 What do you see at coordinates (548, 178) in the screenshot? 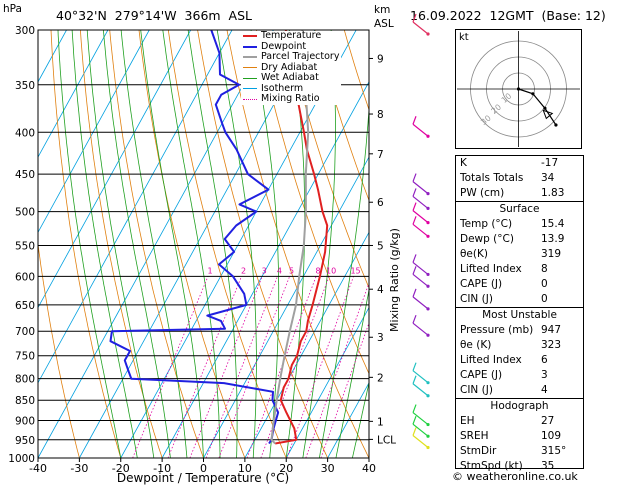
I see `index-value: 34` at bounding box center [548, 178].